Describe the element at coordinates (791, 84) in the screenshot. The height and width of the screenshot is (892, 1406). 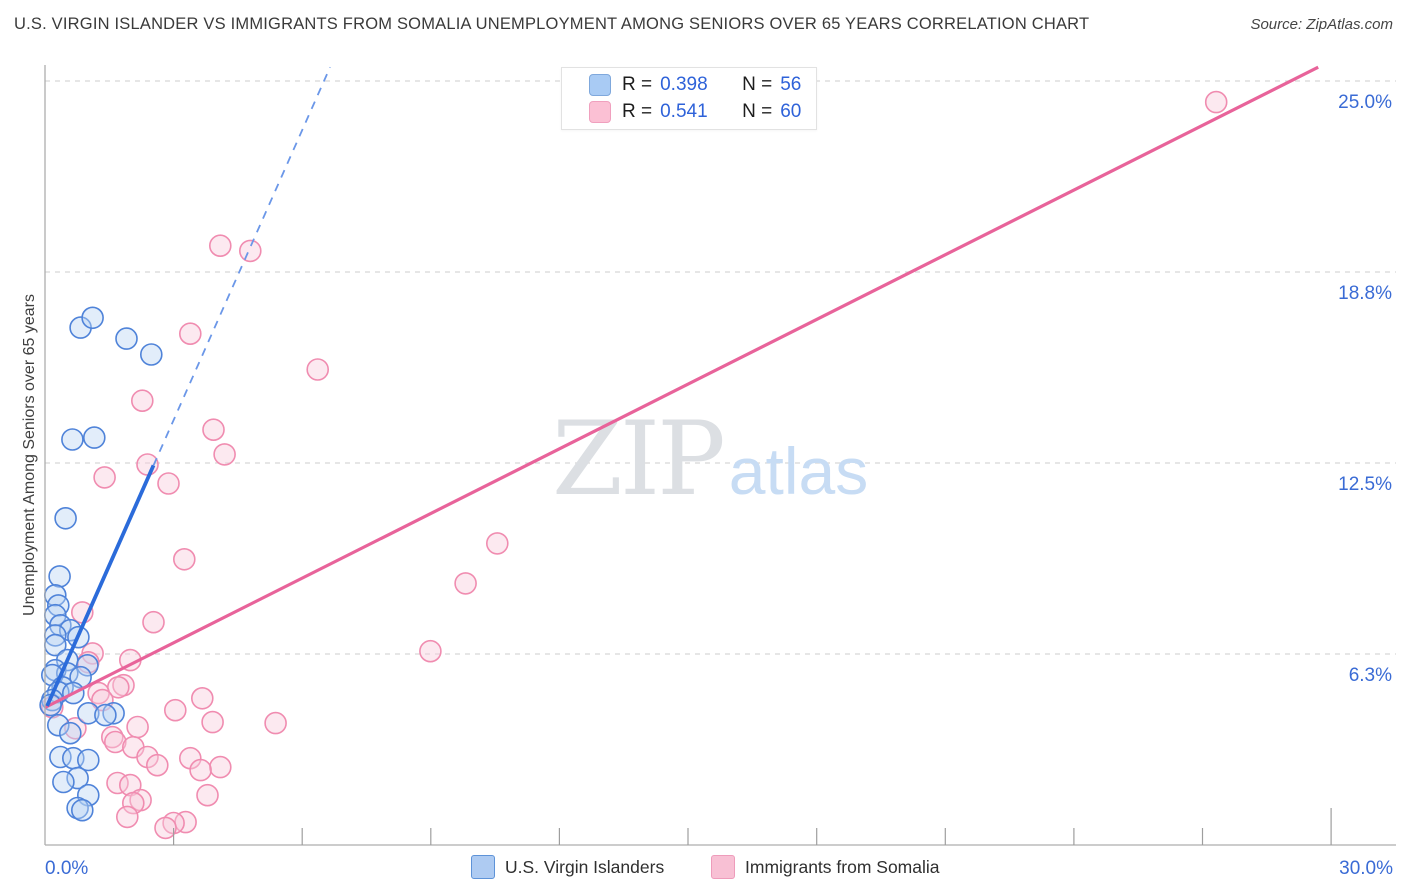
I see `n-value: 56` at that location.